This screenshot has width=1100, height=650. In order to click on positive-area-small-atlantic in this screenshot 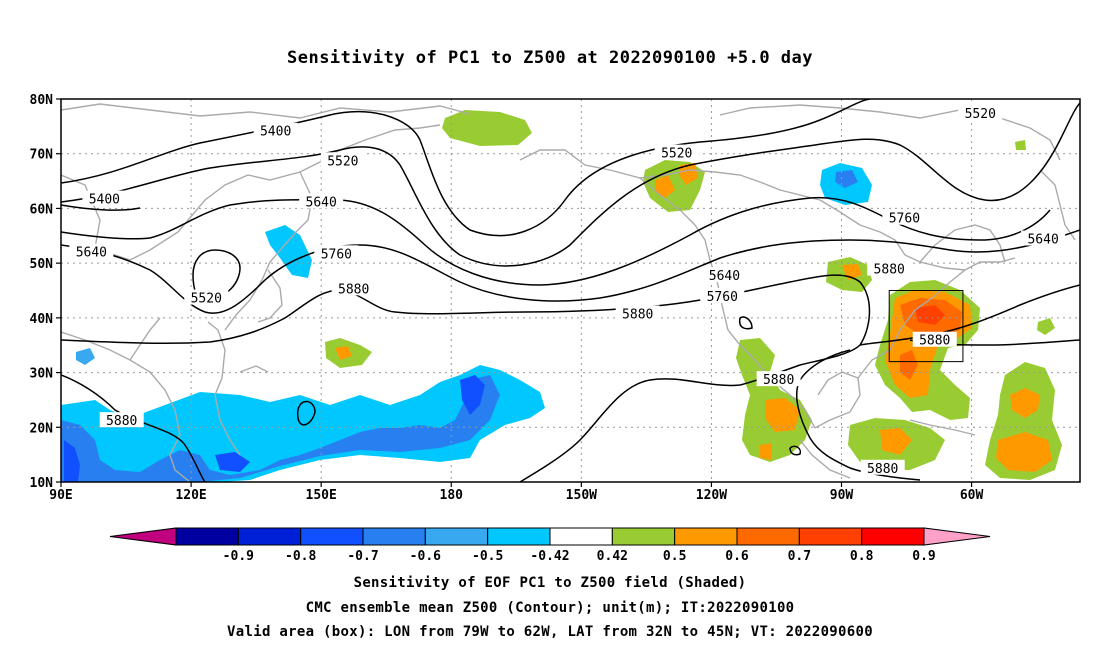, I will do `click(1046, 326)`.